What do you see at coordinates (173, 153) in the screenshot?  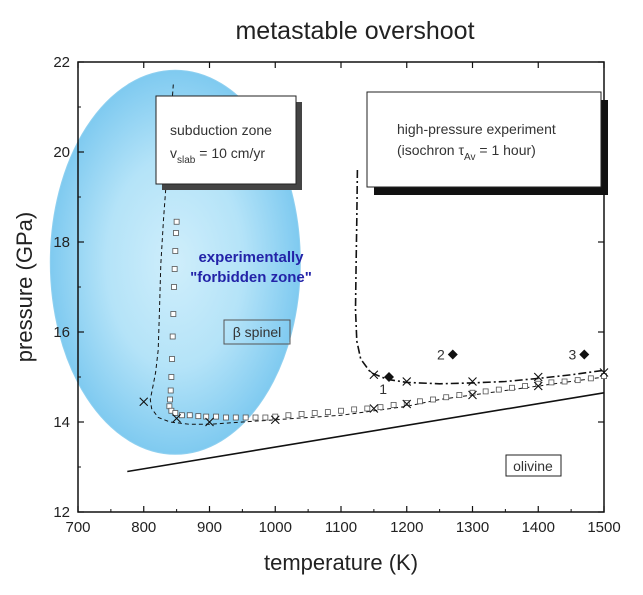 I see `velocity-symbol: v` at bounding box center [173, 153].